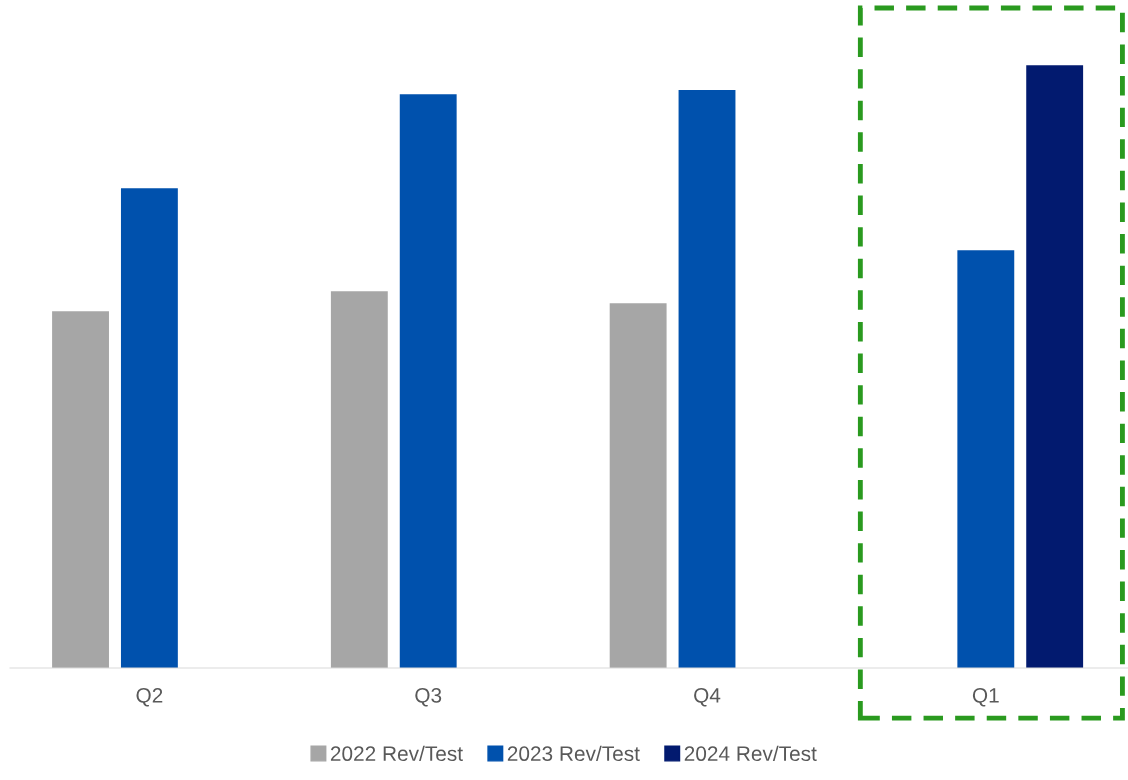  What do you see at coordinates (428, 697) in the screenshot?
I see `x-tick-label: Q3` at bounding box center [428, 697].